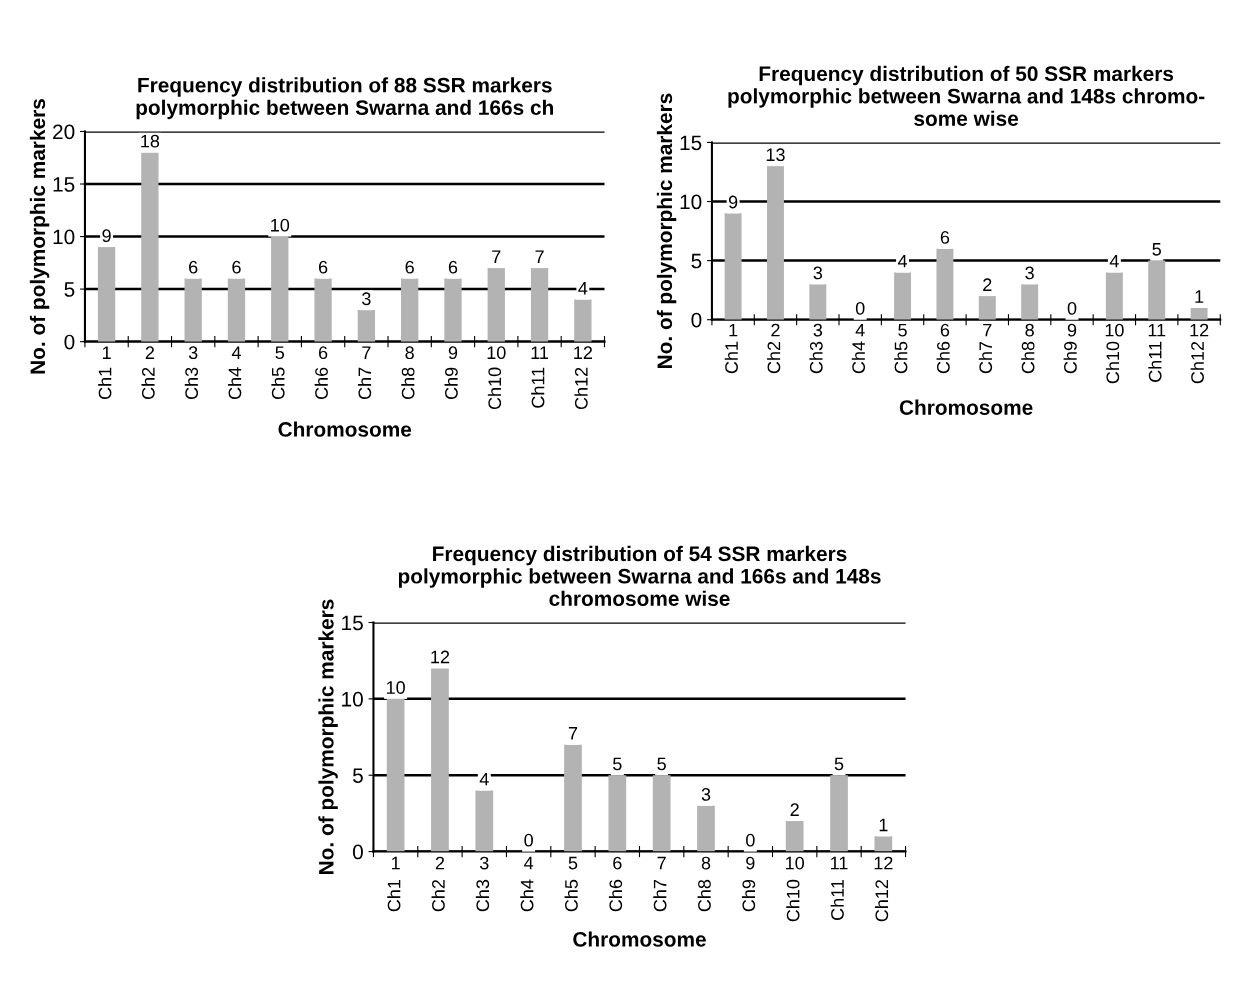 This screenshot has width=1249, height=996. I want to click on data-label: 2, so click(794, 809).